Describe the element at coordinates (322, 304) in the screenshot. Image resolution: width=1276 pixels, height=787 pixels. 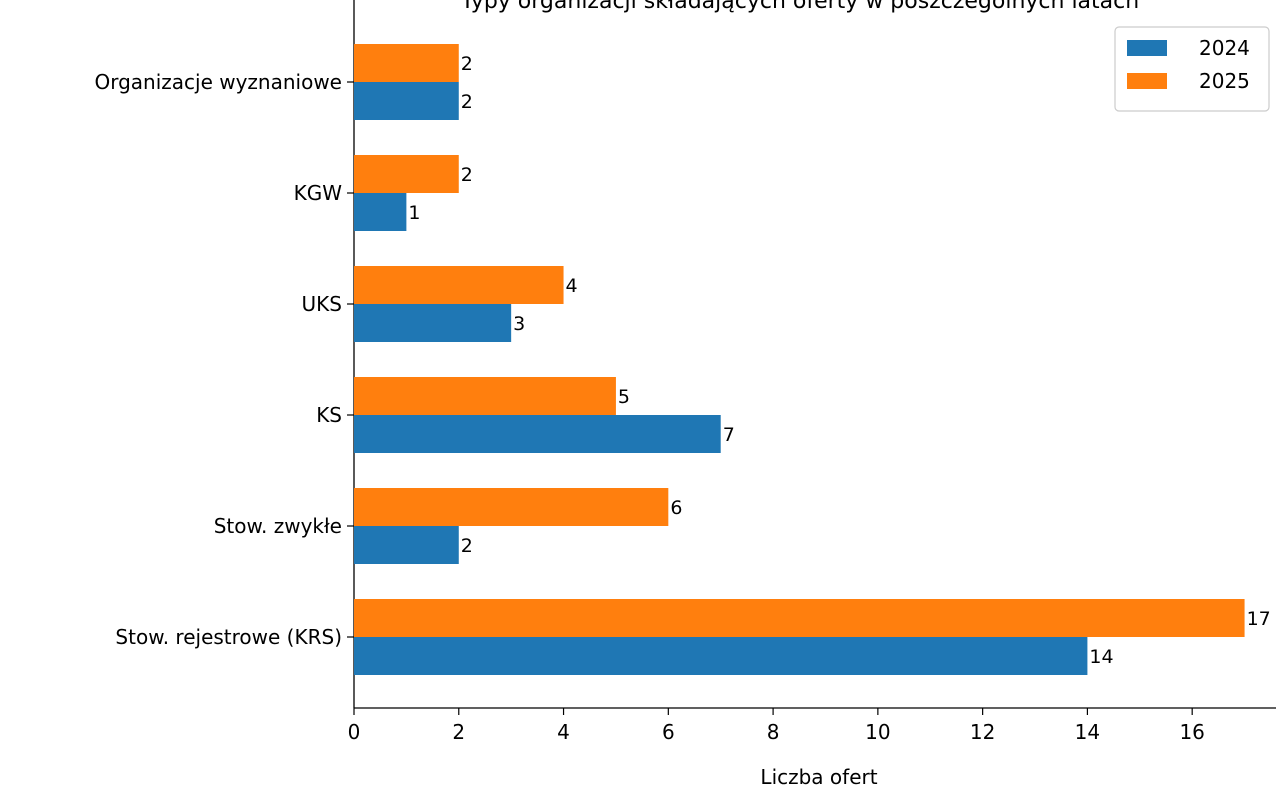
I see `category-label: UKS` at that location.